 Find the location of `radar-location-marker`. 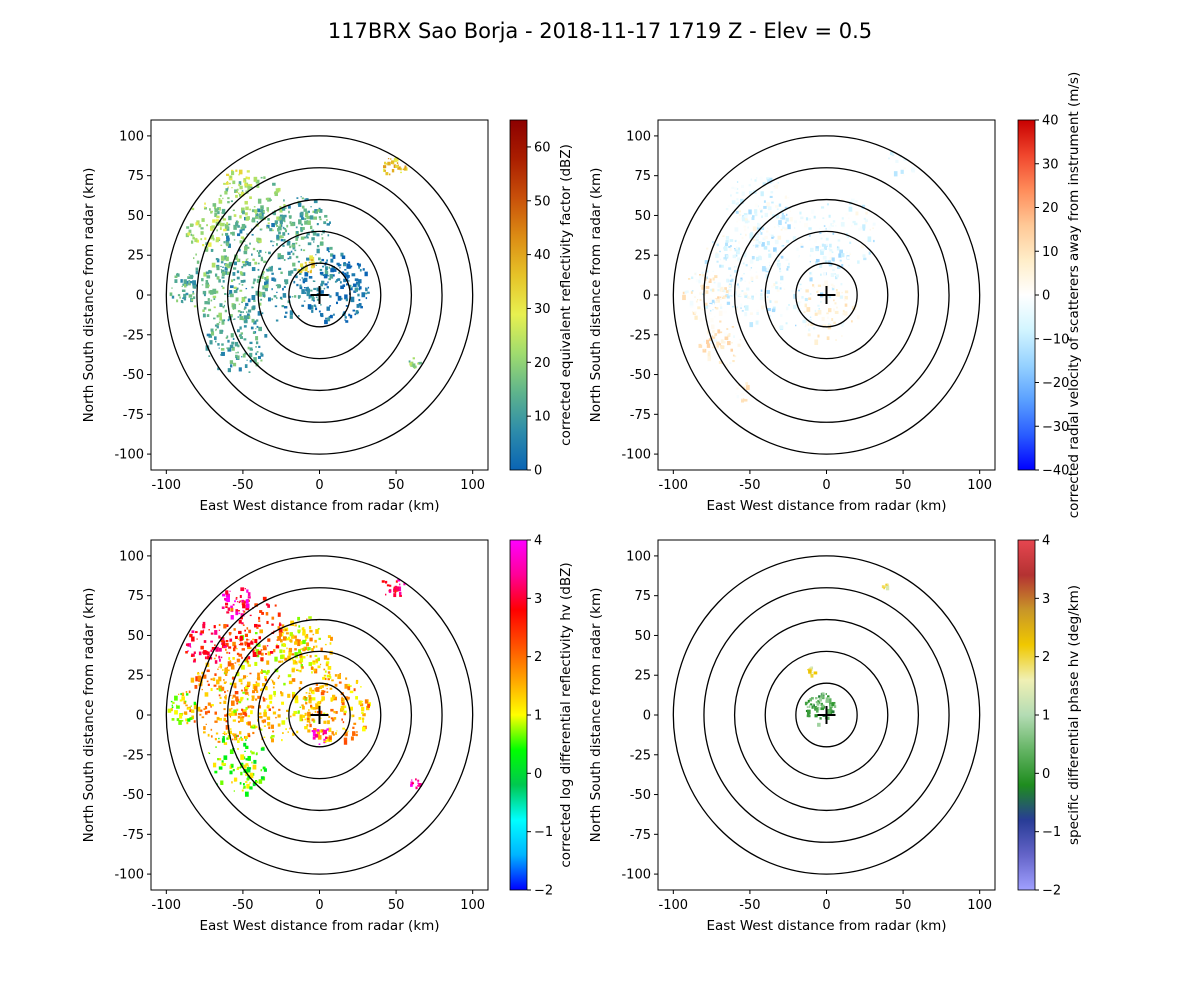

radar-location-marker is located at coordinates (319, 295).